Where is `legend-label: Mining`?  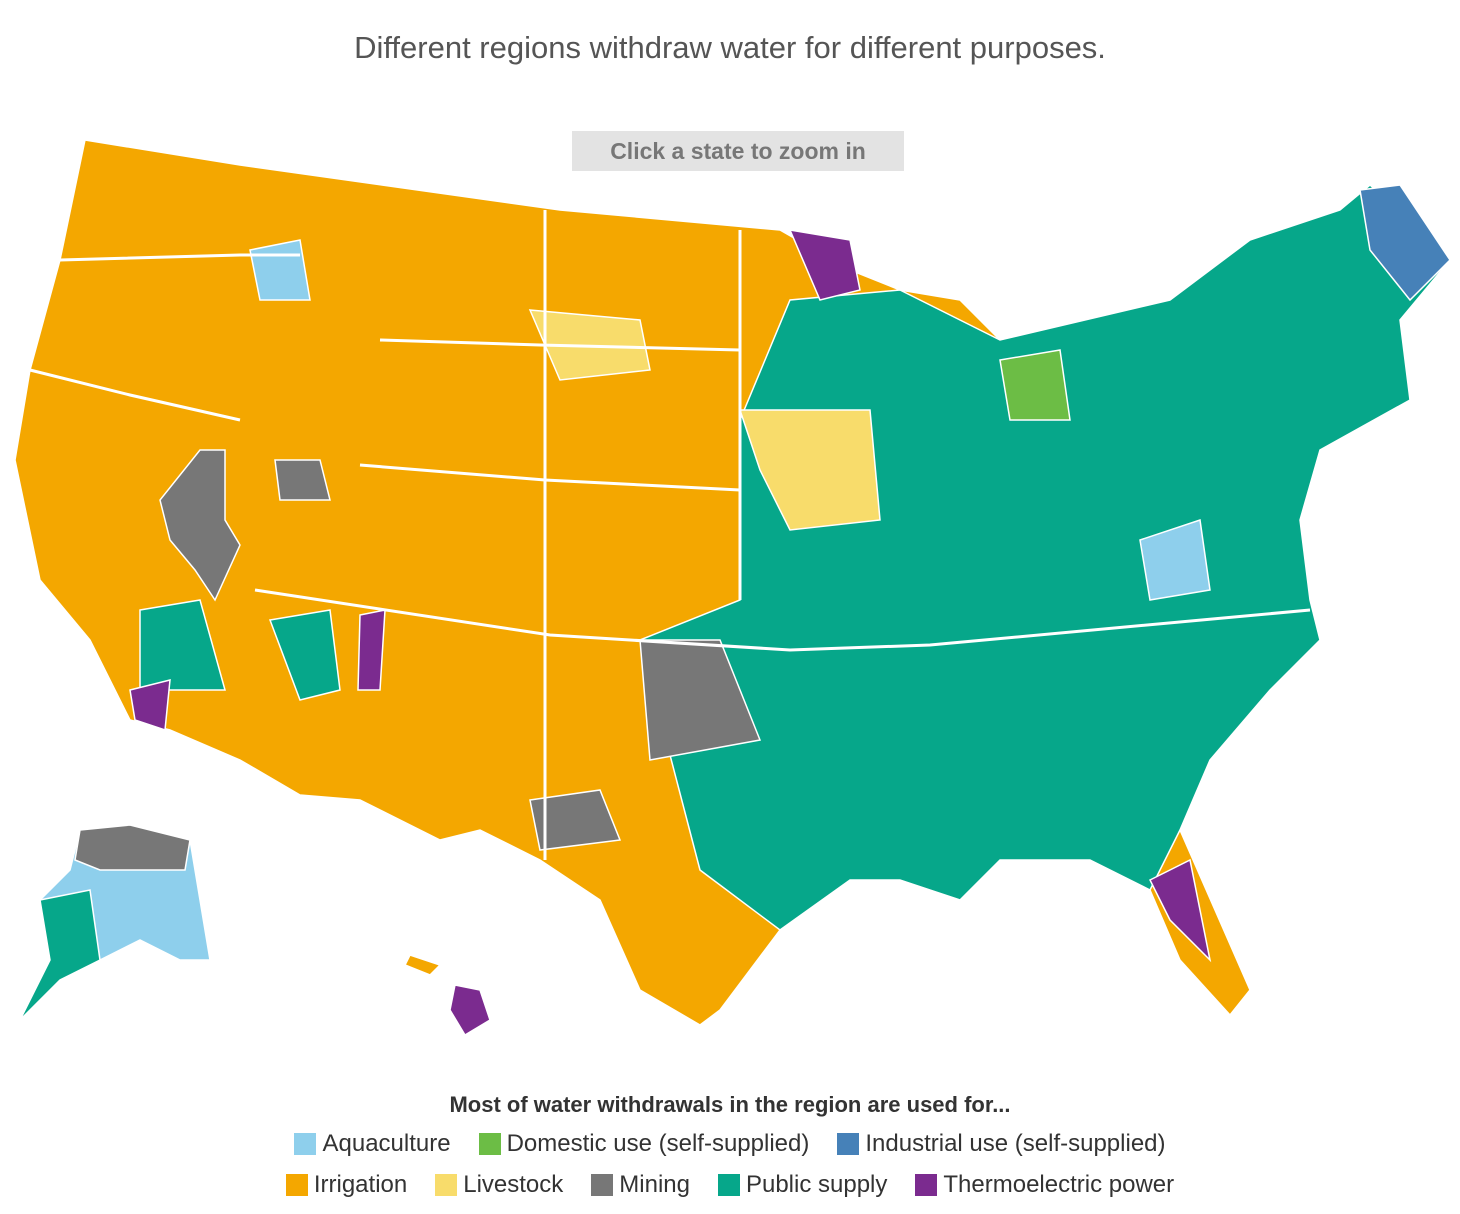 legend-label: Mining is located at coordinates (654, 1184).